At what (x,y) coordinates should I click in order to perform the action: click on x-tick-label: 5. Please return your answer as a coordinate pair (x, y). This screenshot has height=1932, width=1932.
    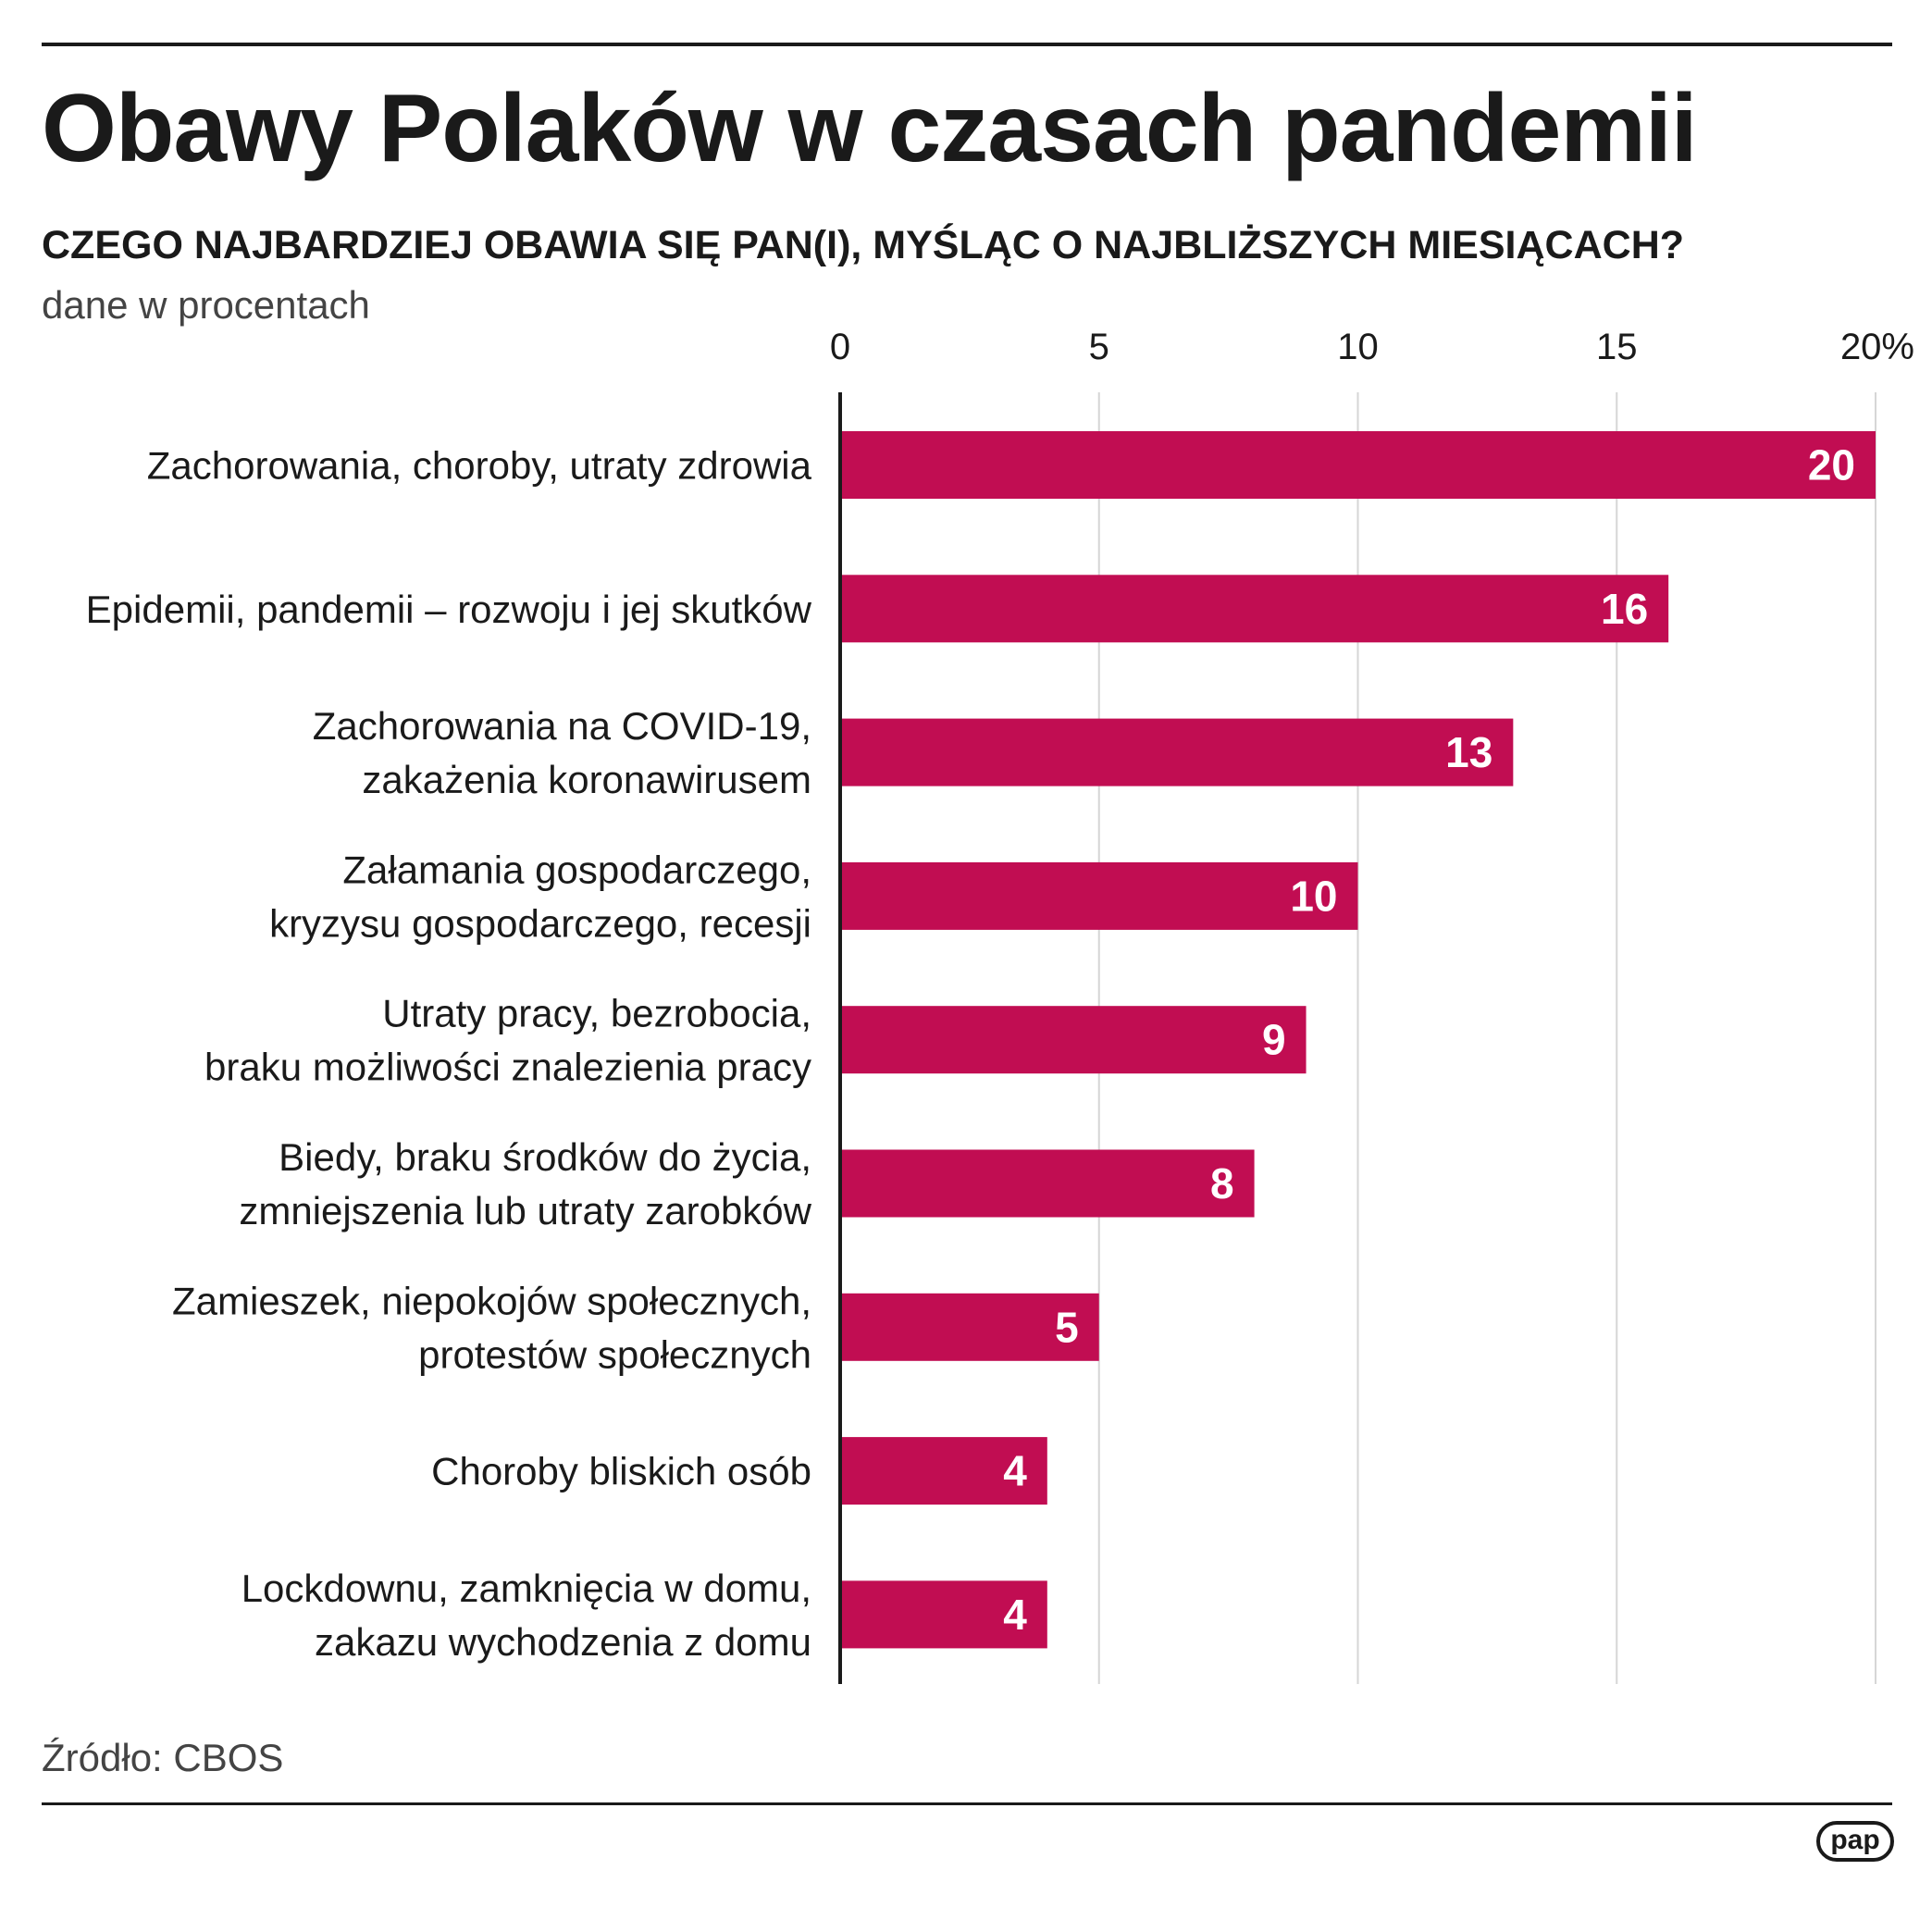
    Looking at the image, I should click on (1099, 347).